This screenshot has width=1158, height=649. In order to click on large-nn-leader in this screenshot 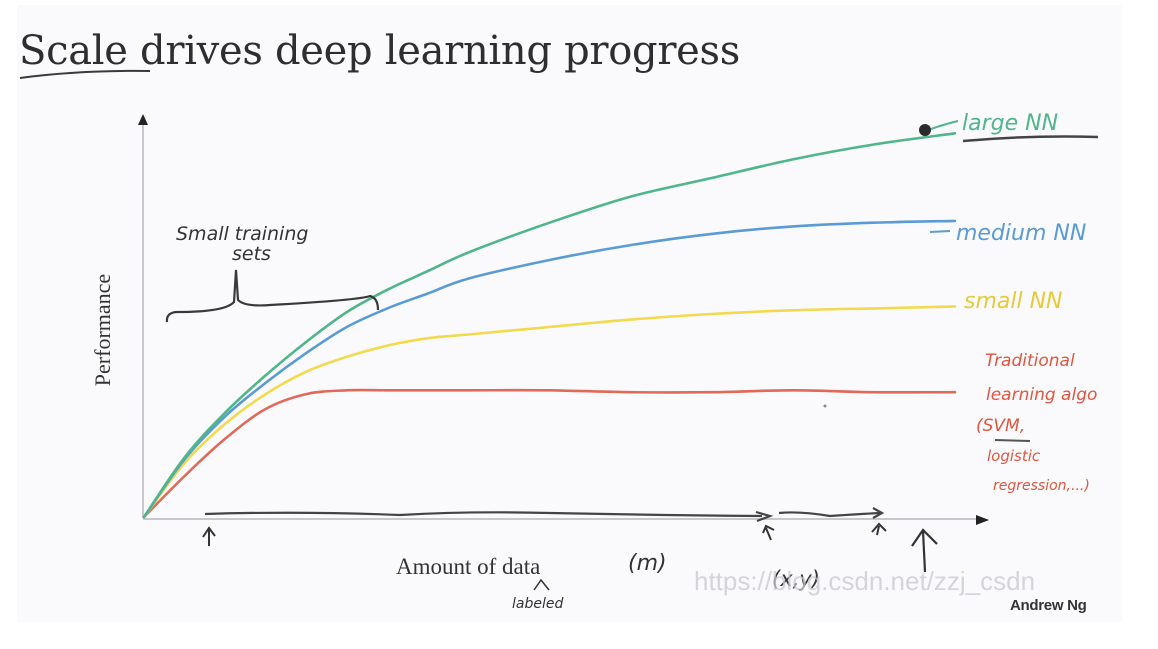, I will do `click(944, 125)`.